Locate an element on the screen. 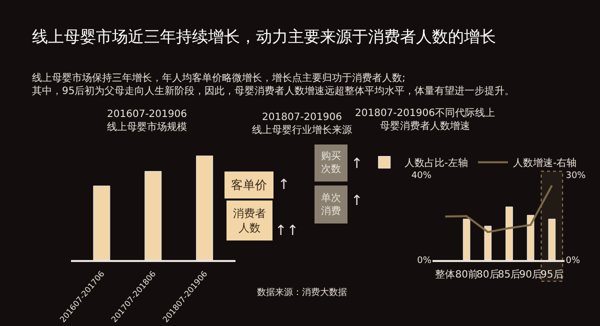  y2-tick-label: 30% is located at coordinates (576, 175).